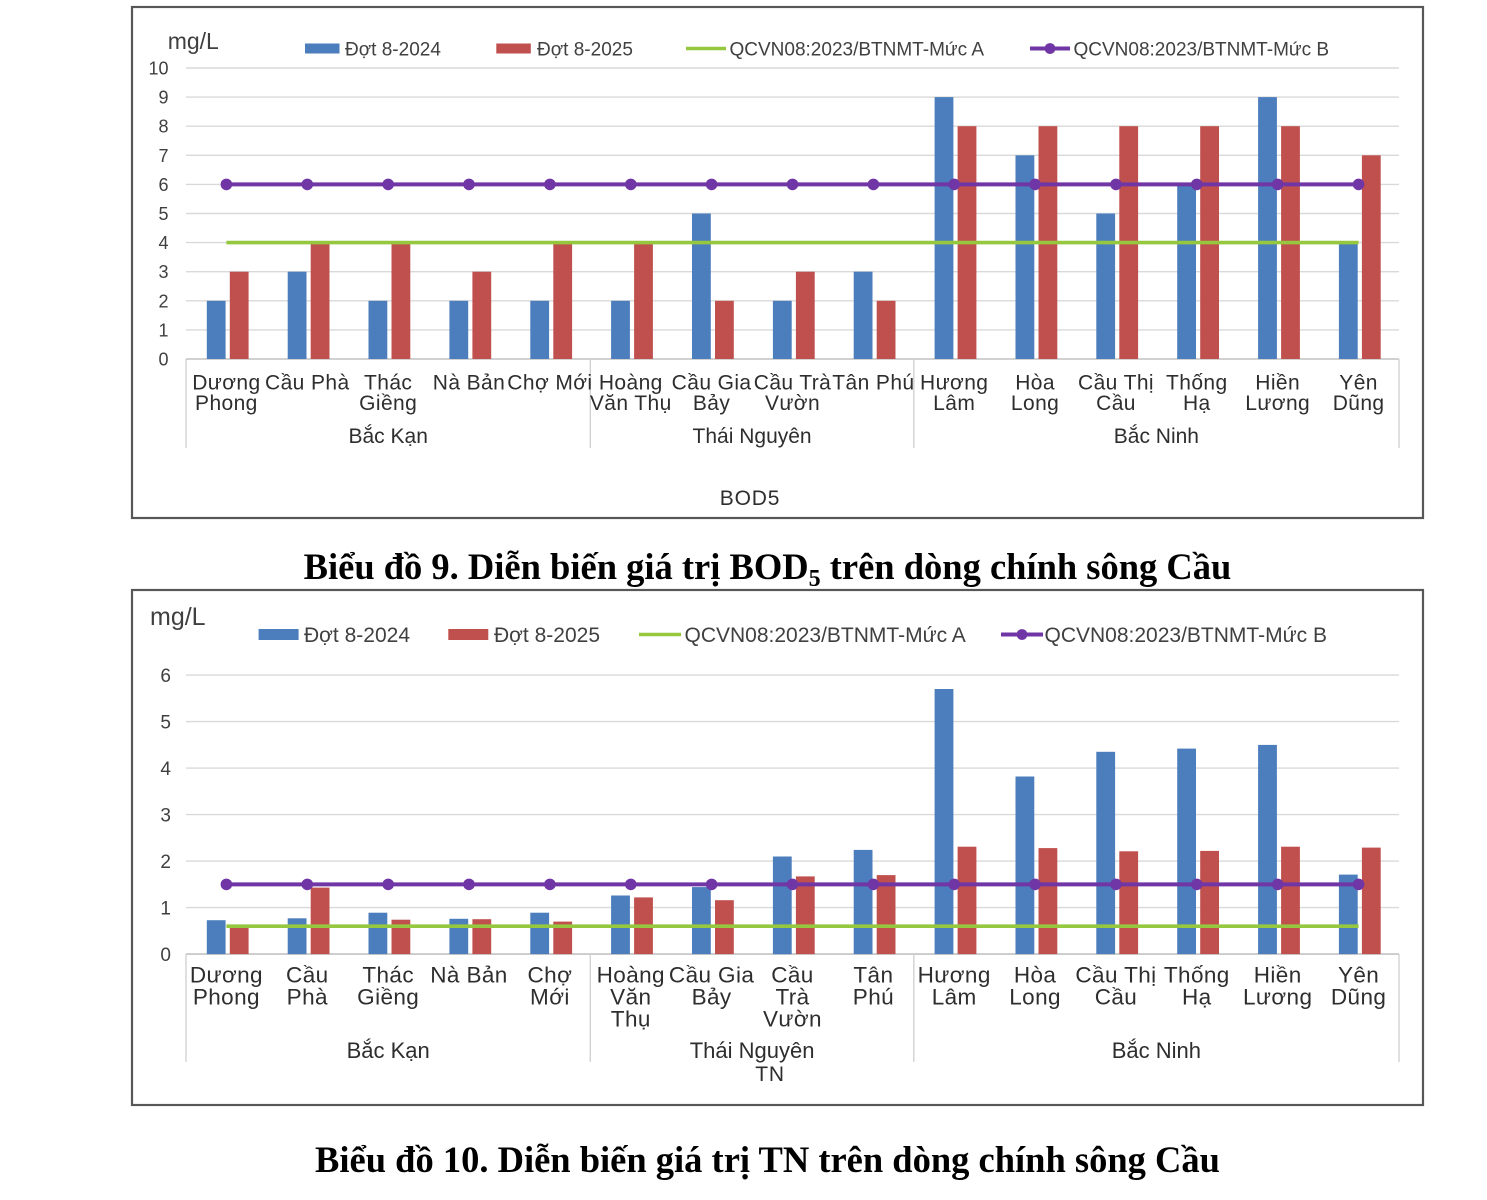  I want to click on svg-text: Cầu Phà, so click(307, 383).